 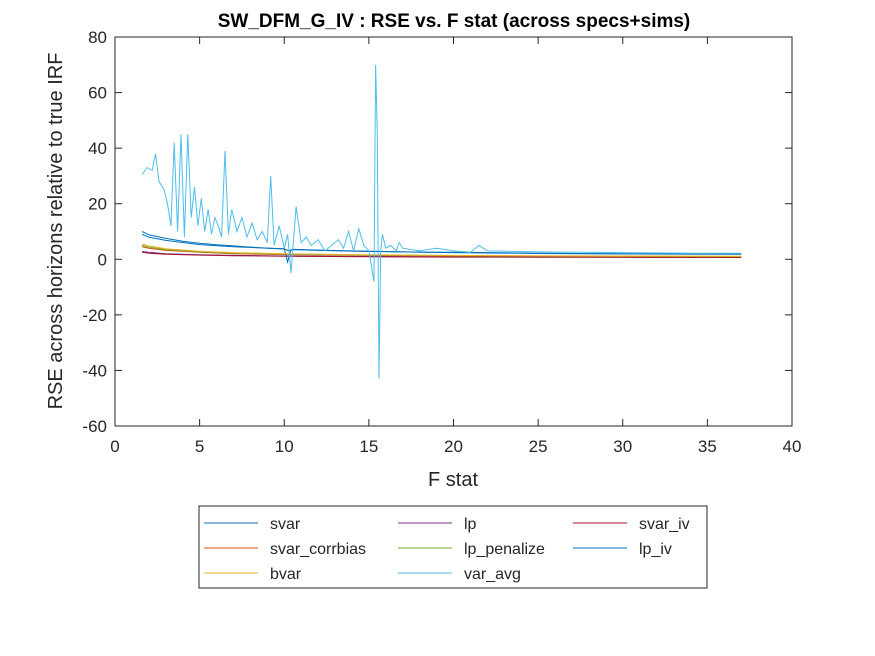 What do you see at coordinates (655, 549) in the screenshot?
I see `legend-label: lp_iv` at bounding box center [655, 549].